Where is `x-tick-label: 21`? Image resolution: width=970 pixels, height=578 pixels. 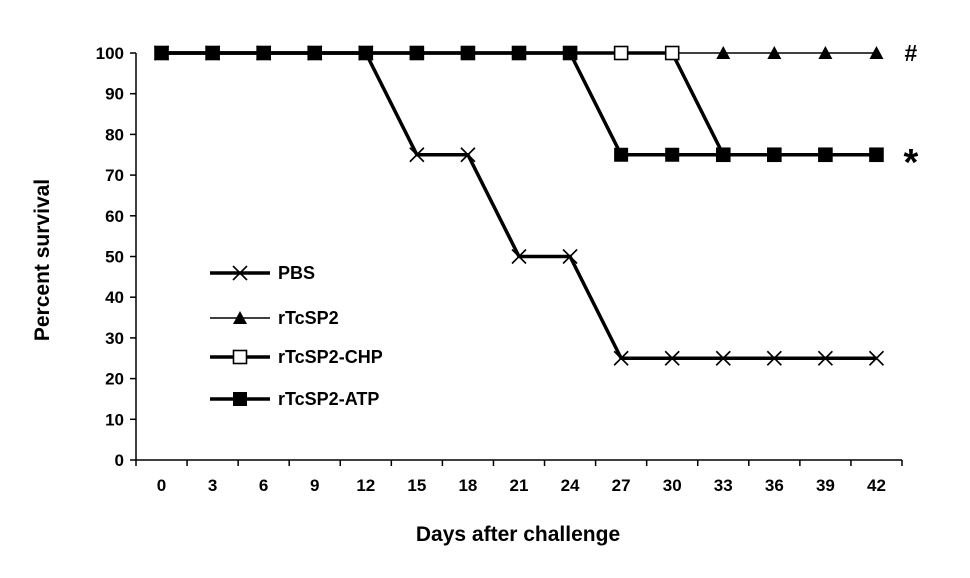
x-tick-label: 21 is located at coordinates (519, 485).